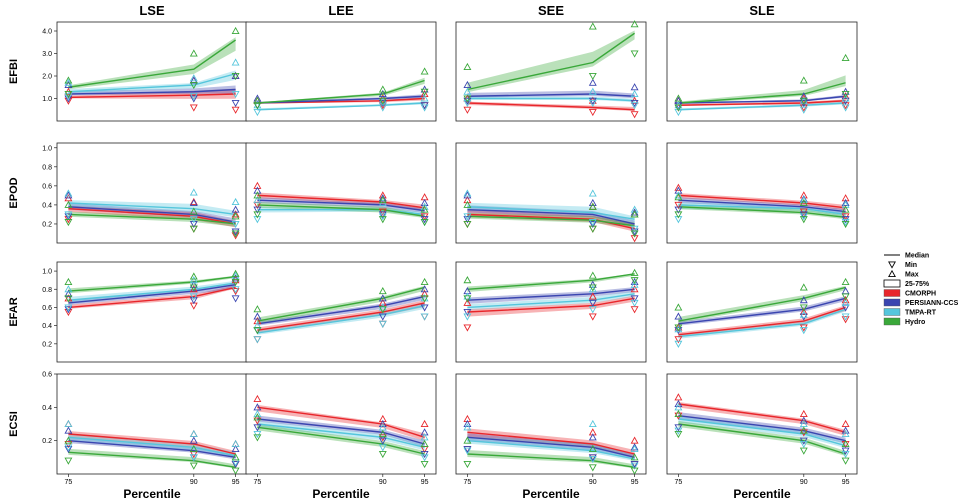 This screenshot has width=972, height=502. I want to click on panel-efbi-see, so click(551, 71).